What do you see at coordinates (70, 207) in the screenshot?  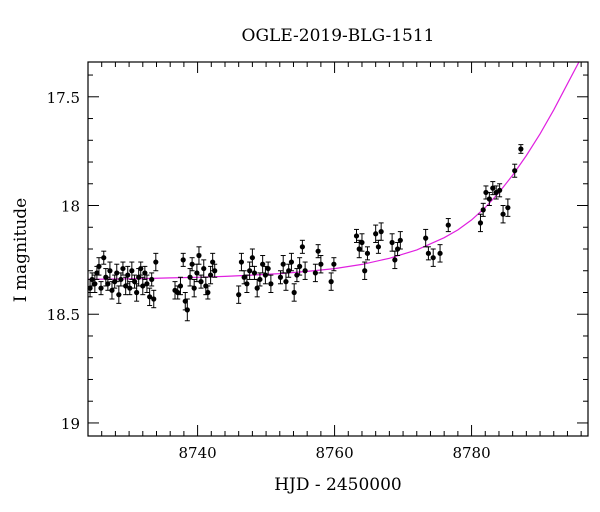 I see `y-tick-label: 18` at bounding box center [70, 207].